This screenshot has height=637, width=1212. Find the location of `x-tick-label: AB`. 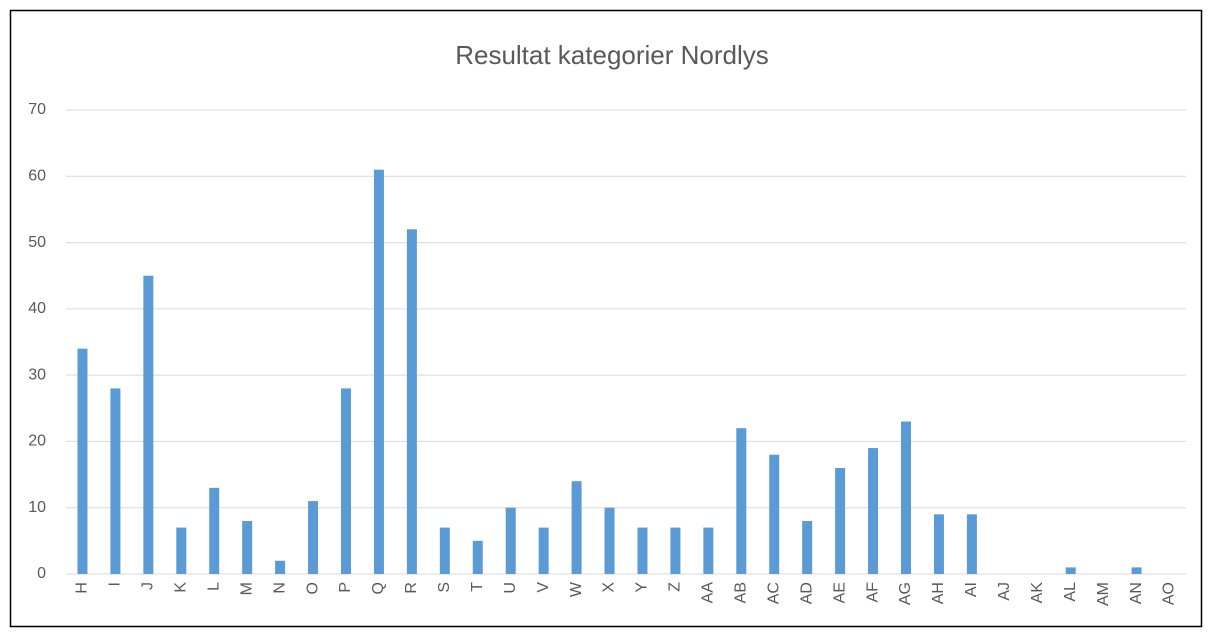

x-tick-label: AB is located at coordinates (741, 592).